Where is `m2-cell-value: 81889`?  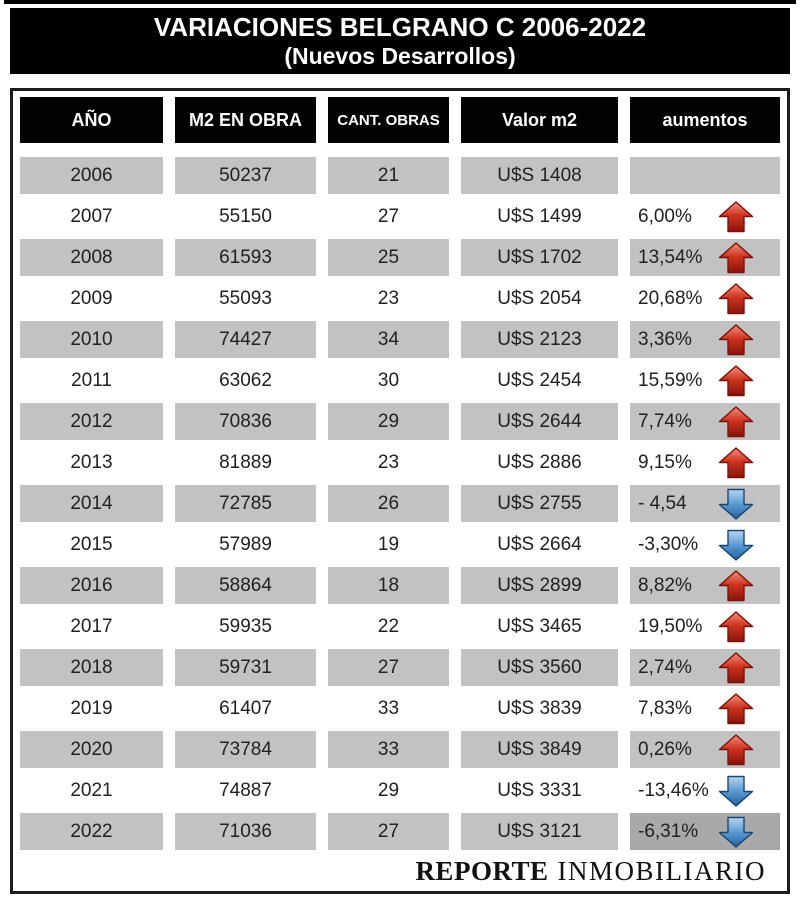
m2-cell-value: 81889 is located at coordinates (245, 462).